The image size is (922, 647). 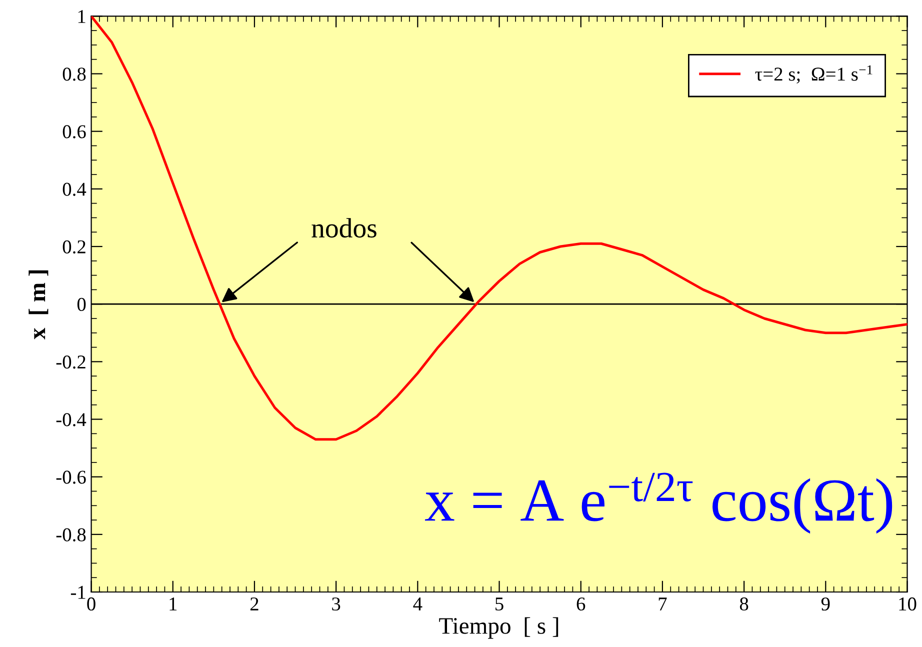 What do you see at coordinates (744, 604) in the screenshot?
I see `x-tick-label: 8` at bounding box center [744, 604].